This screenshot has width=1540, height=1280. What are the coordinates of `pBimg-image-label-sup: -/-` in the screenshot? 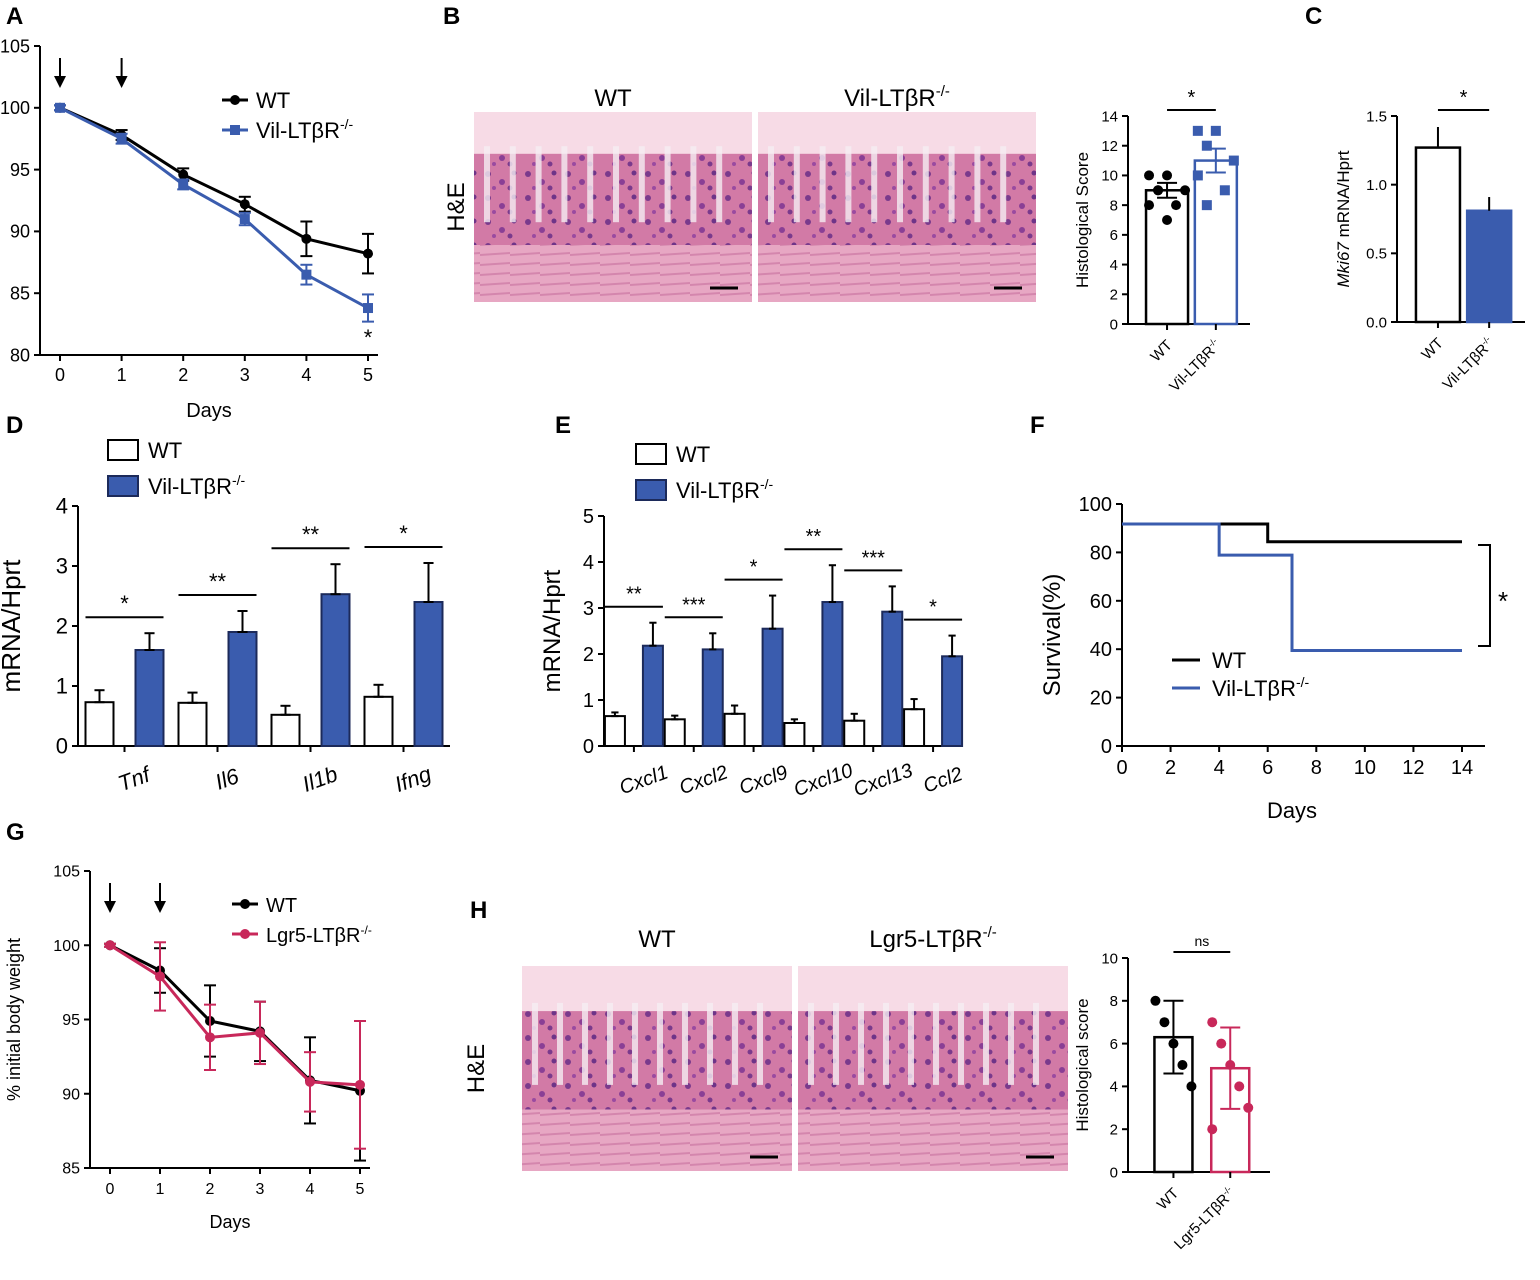 It's located at (943, 91).